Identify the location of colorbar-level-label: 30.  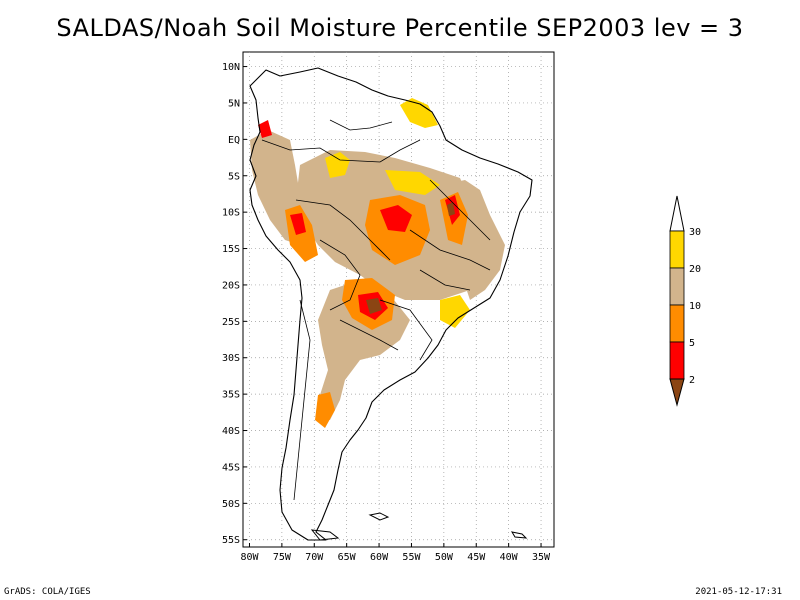
(695, 232).